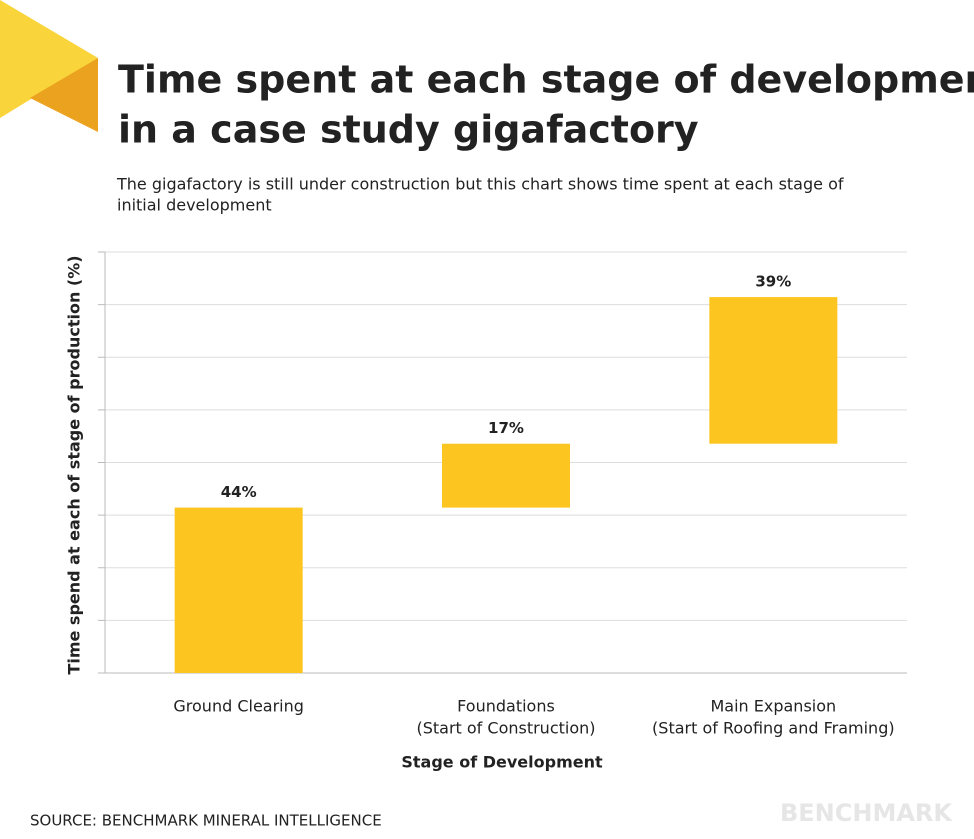  I want to click on chart-title: Time spent at each stage of development, so click(546, 80).